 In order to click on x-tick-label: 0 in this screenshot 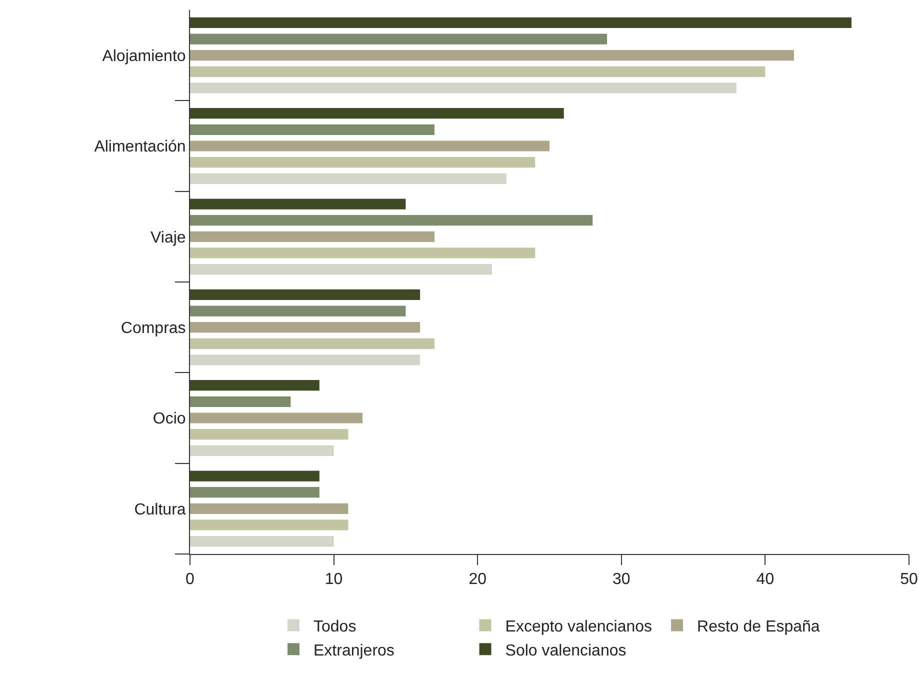, I will do `click(190, 579)`.